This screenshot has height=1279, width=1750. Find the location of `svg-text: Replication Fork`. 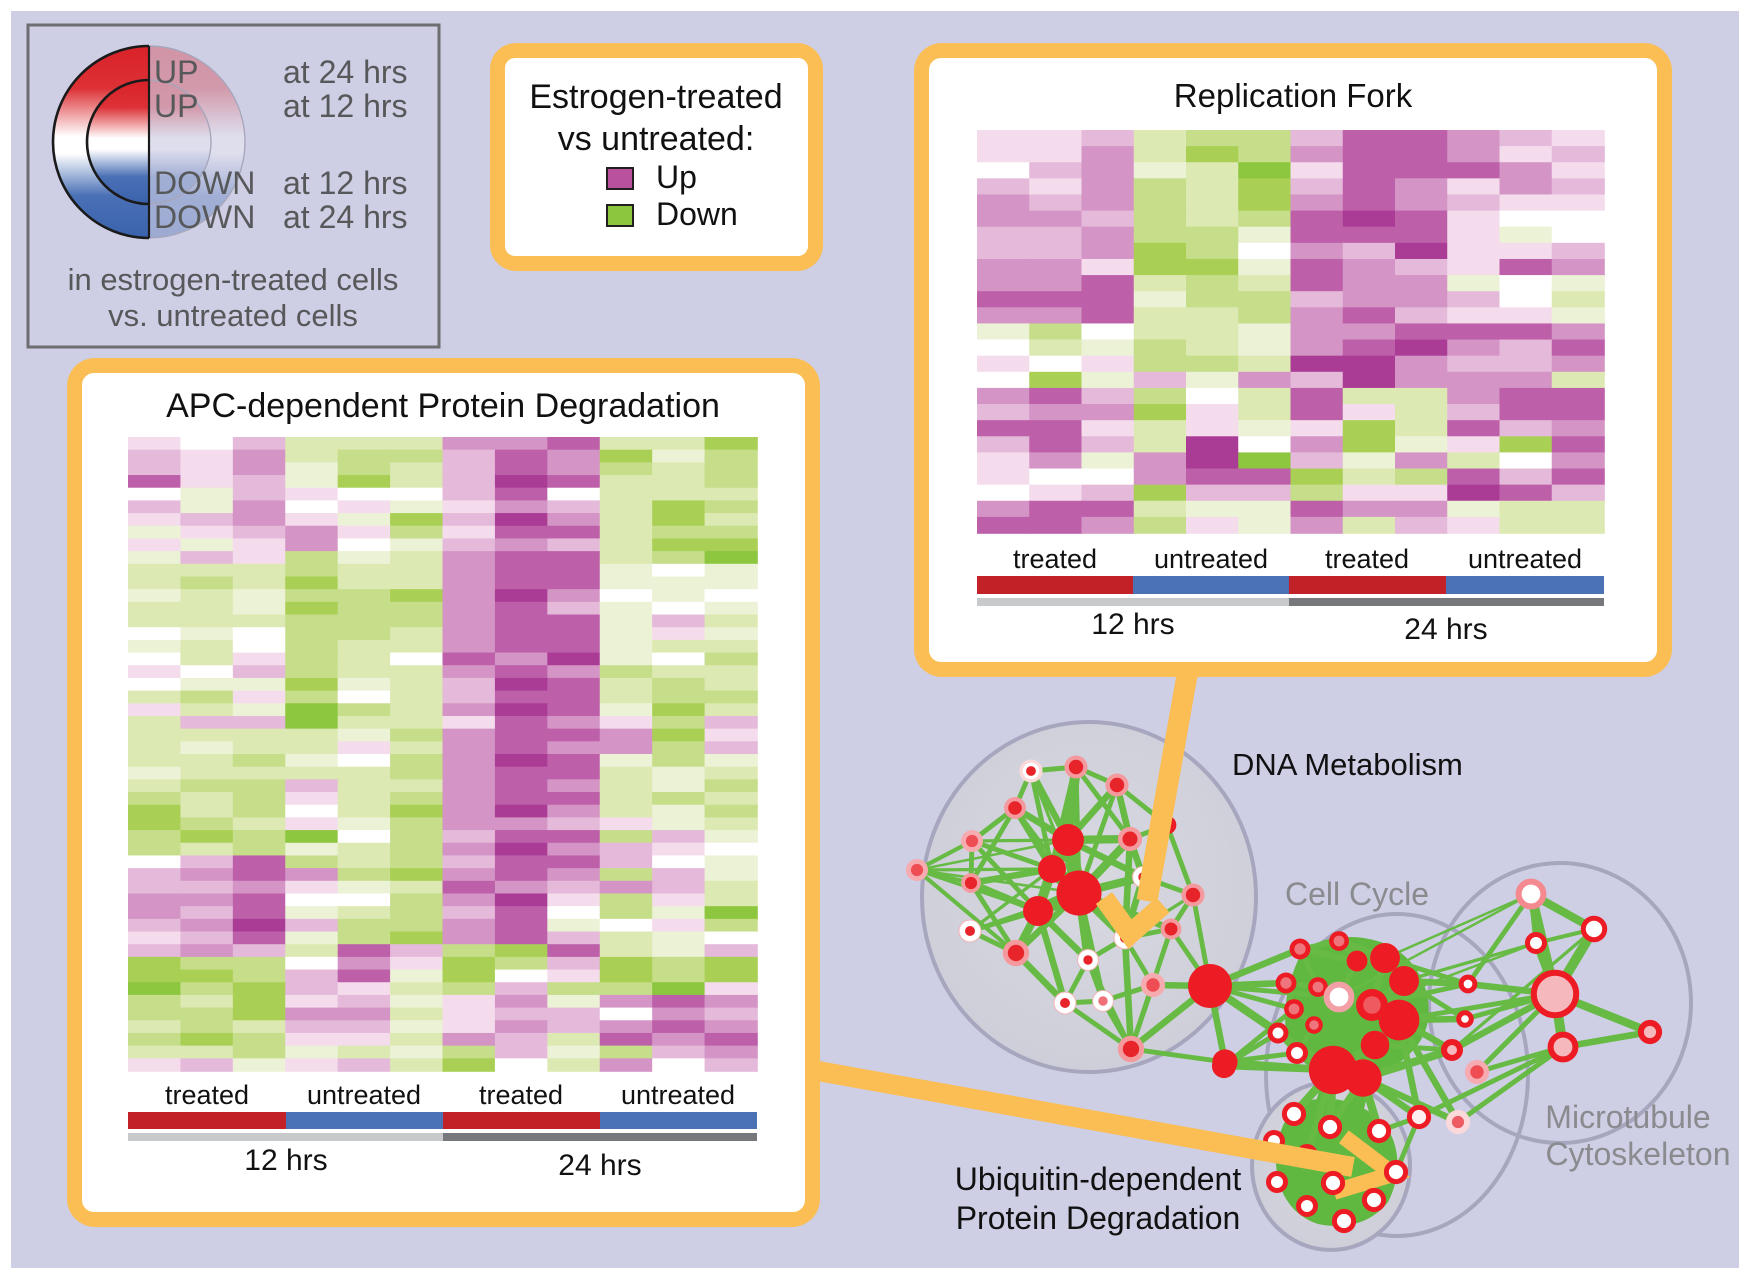

svg-text: Replication Fork is located at coordinates (1293, 95).